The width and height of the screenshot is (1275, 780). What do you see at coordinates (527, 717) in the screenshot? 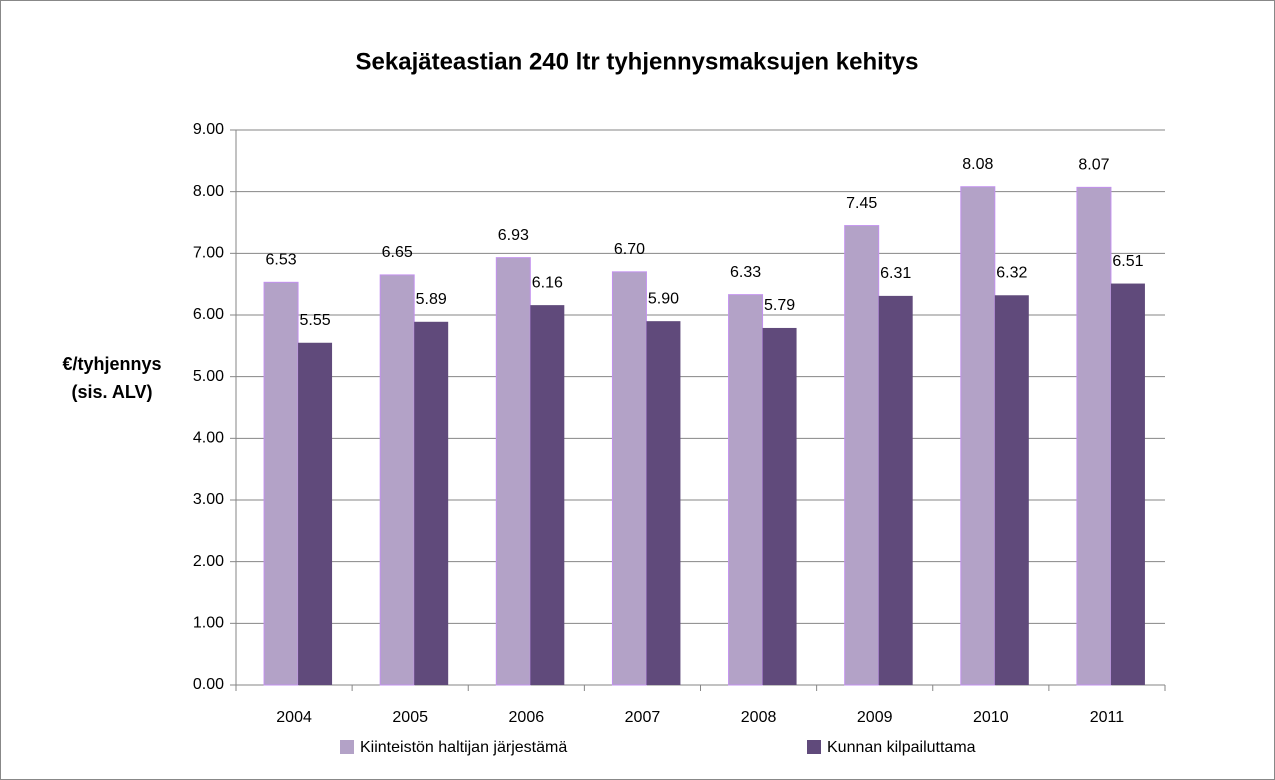
I see `x-tick-label: 2006` at bounding box center [527, 717].